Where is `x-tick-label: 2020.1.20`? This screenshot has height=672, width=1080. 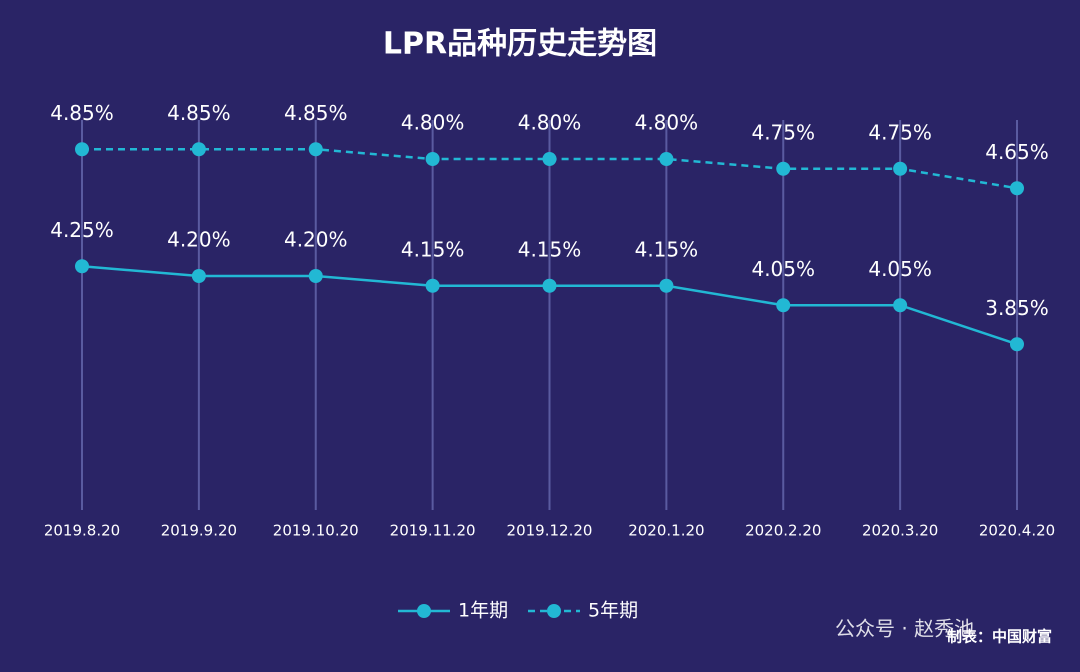 x-tick-label: 2020.1.20 is located at coordinates (666, 531).